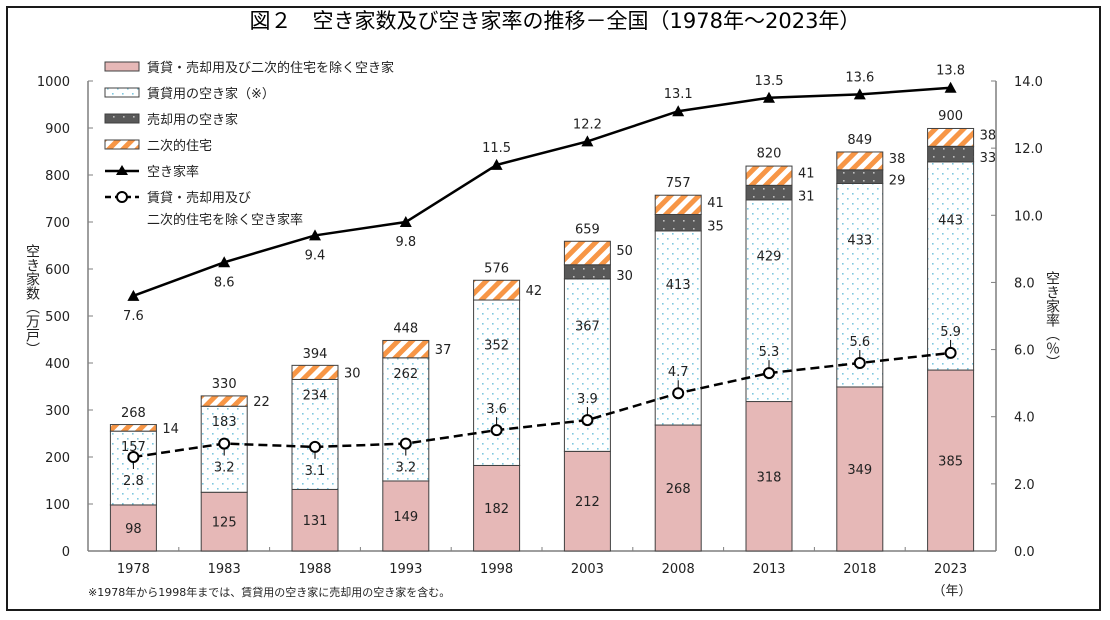 The image size is (1110, 620). What do you see at coordinates (224, 569) in the screenshot?
I see `x-tick-label: 1983` at bounding box center [224, 569].